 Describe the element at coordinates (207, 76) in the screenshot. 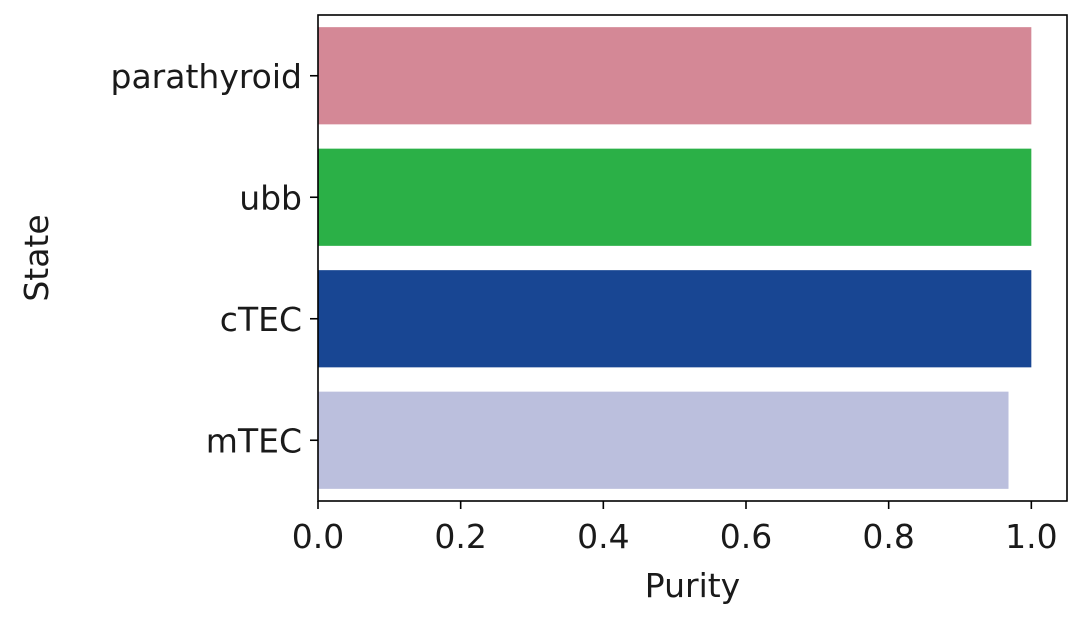

I see `y-tick-label: parathyroid` at that location.